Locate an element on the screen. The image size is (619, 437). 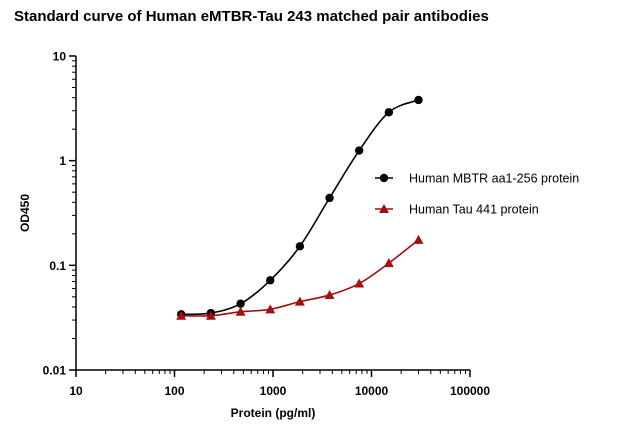
x-tick-label: 100 is located at coordinates (174, 391).